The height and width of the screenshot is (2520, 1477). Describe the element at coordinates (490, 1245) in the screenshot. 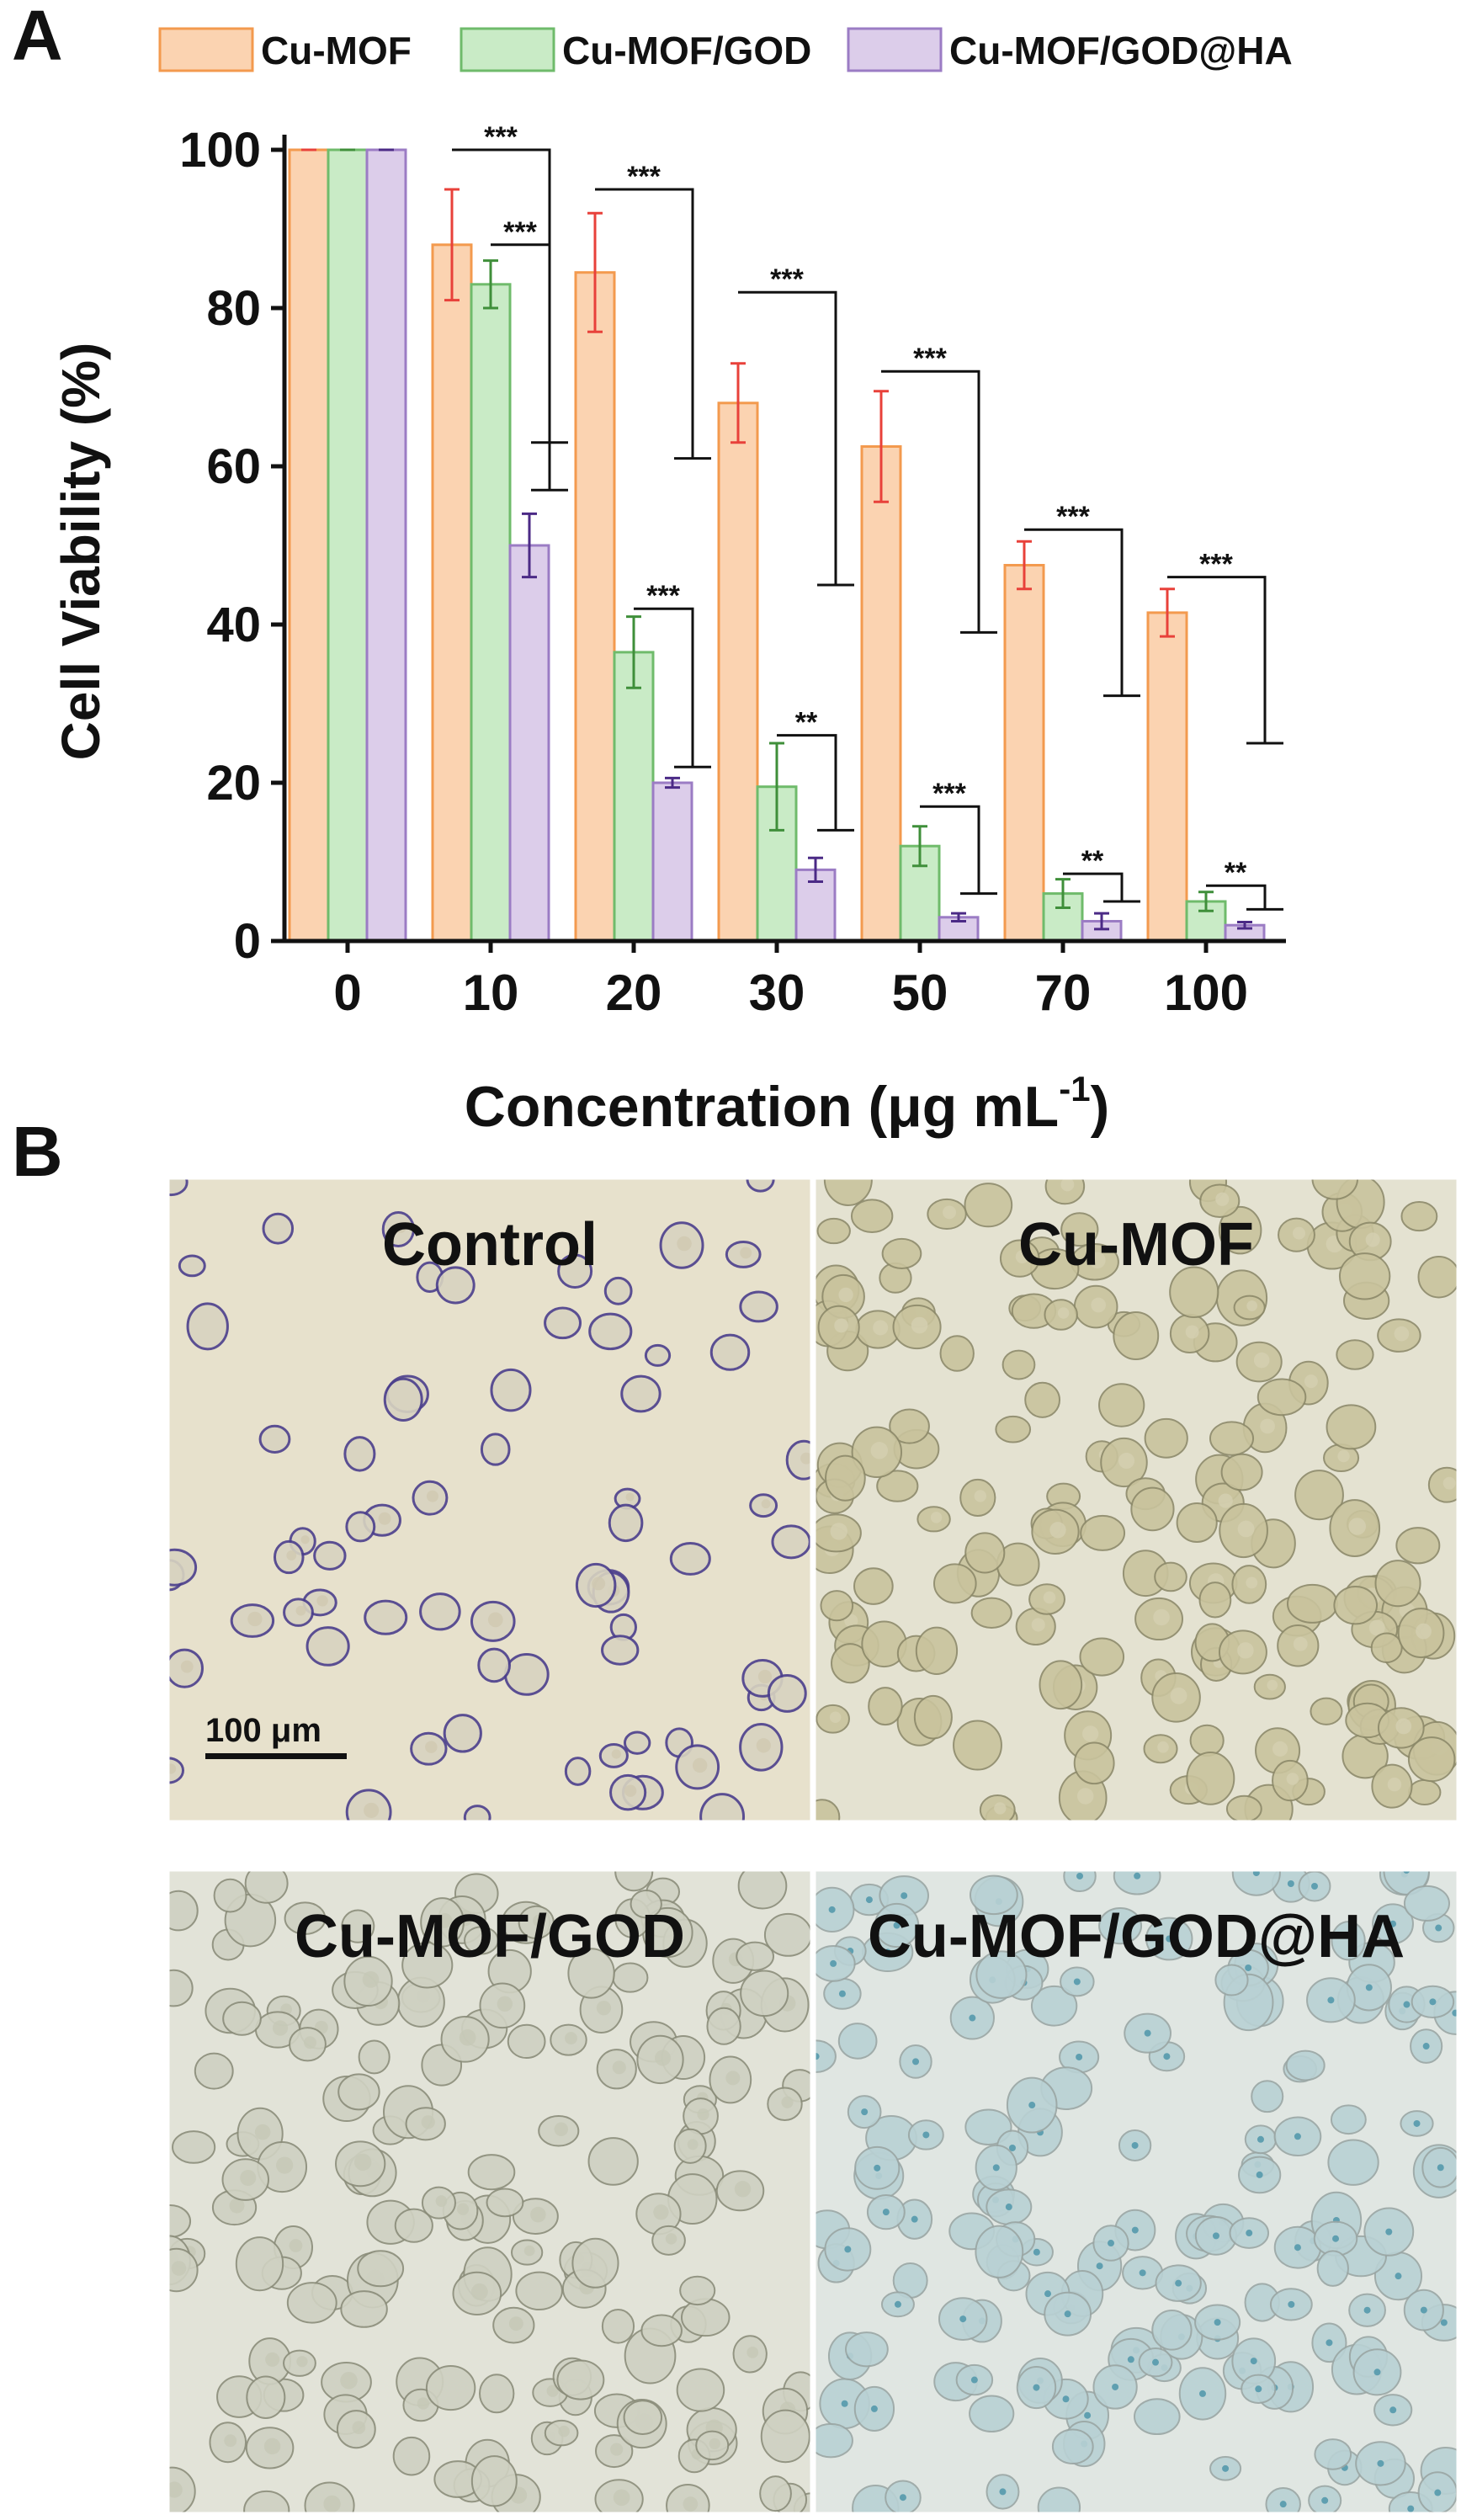

I see `micrograph-label-control: Control` at that location.